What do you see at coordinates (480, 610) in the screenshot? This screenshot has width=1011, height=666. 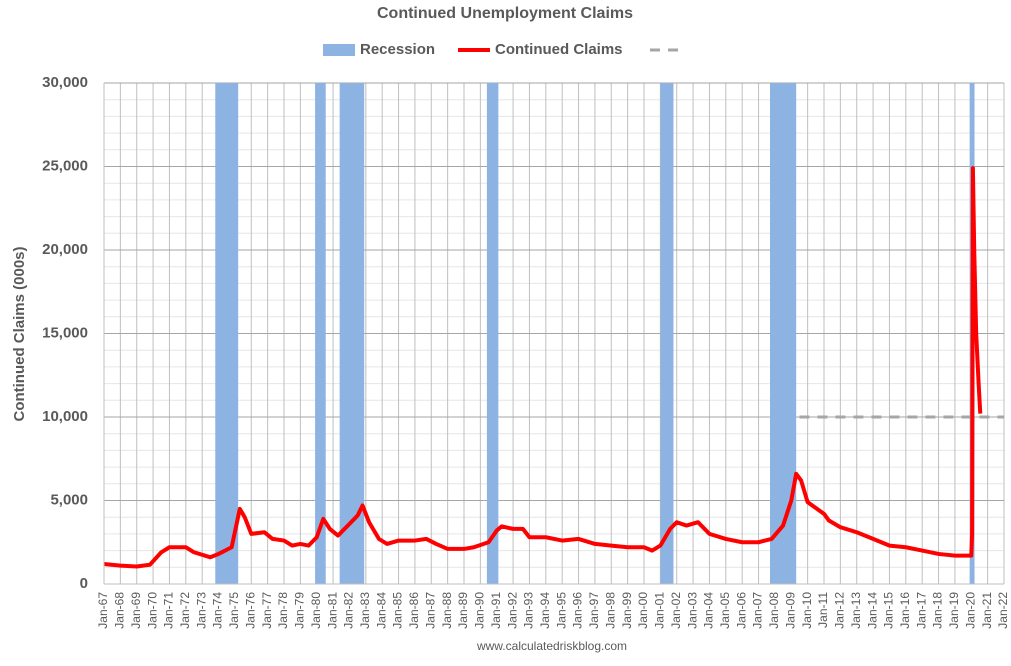 I see `x-tick-label: Jan-90` at bounding box center [480, 610].